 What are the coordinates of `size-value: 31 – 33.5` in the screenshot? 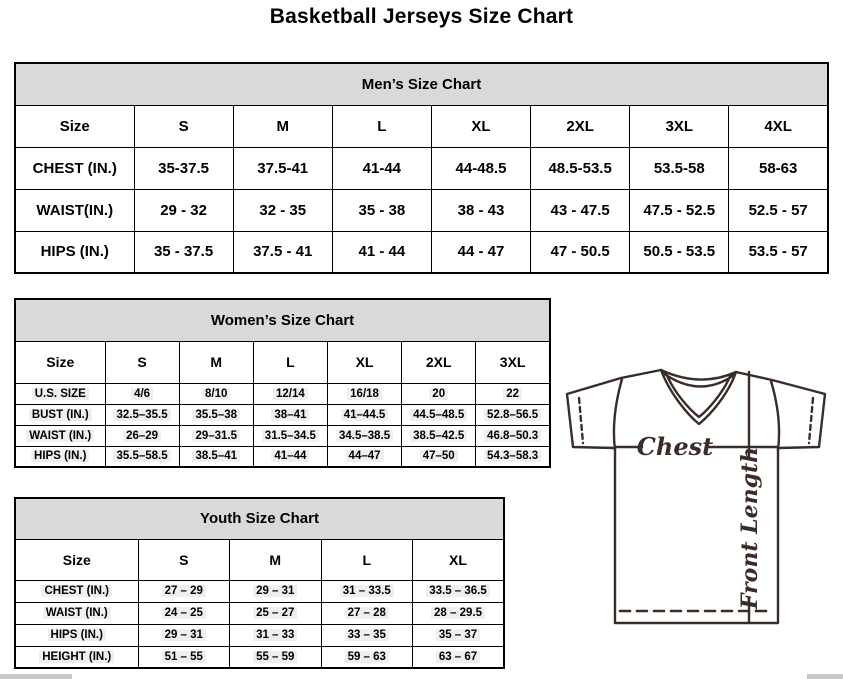 It's located at (366, 591).